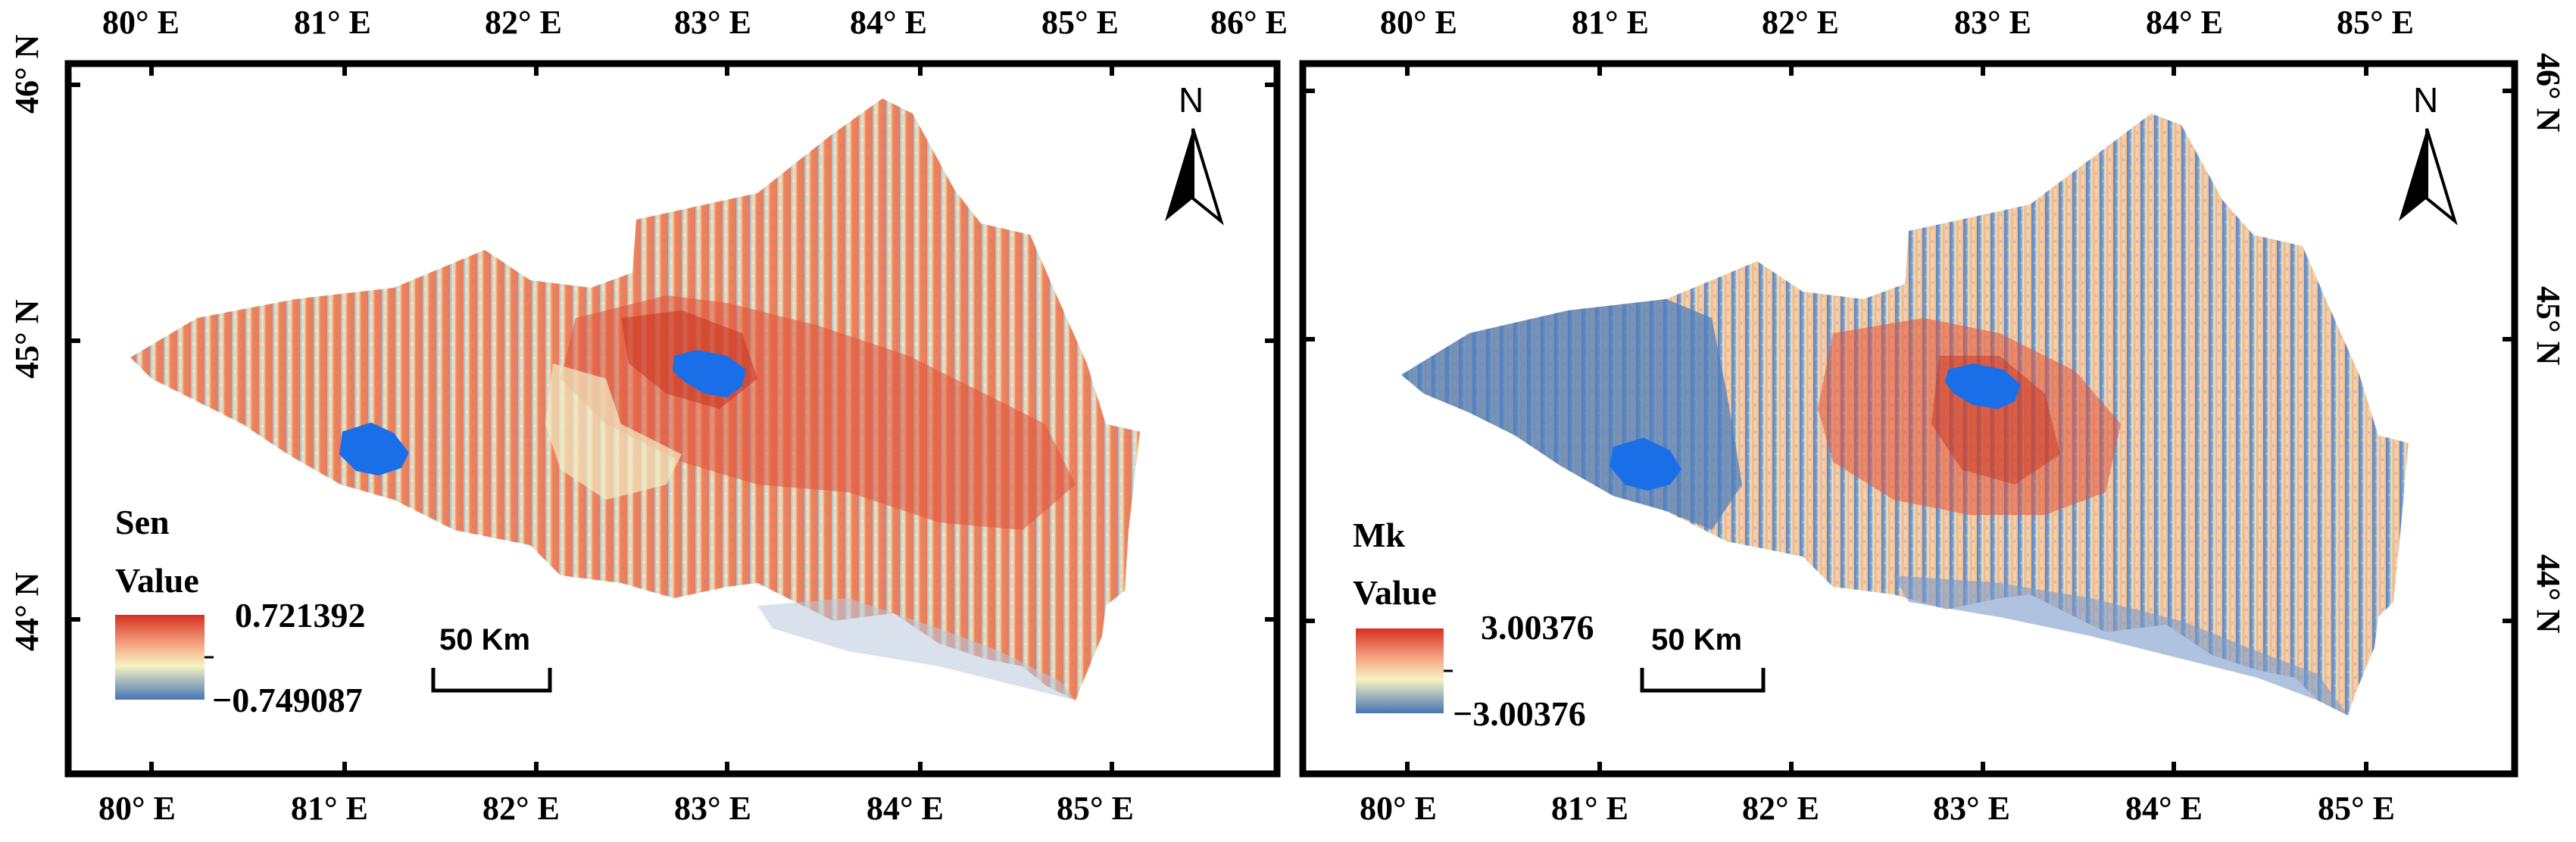 Image resolution: width=2576 pixels, height=842 pixels. I want to click on top-lon-label: 86° E, so click(1249, 22).